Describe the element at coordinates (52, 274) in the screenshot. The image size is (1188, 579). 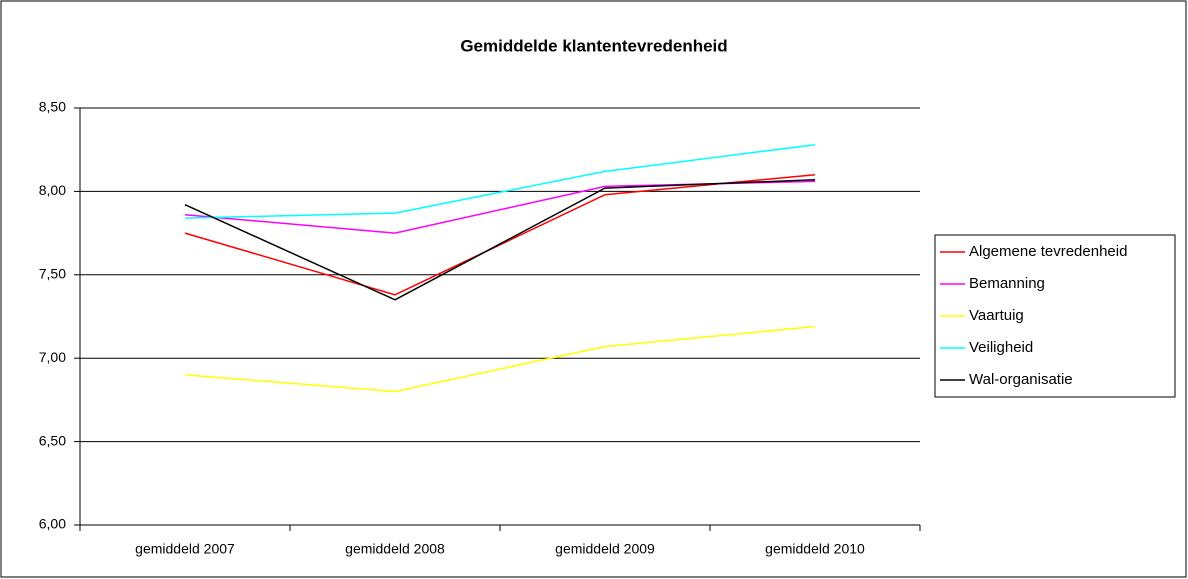
I see `y-tick-label: 7,50` at that location.